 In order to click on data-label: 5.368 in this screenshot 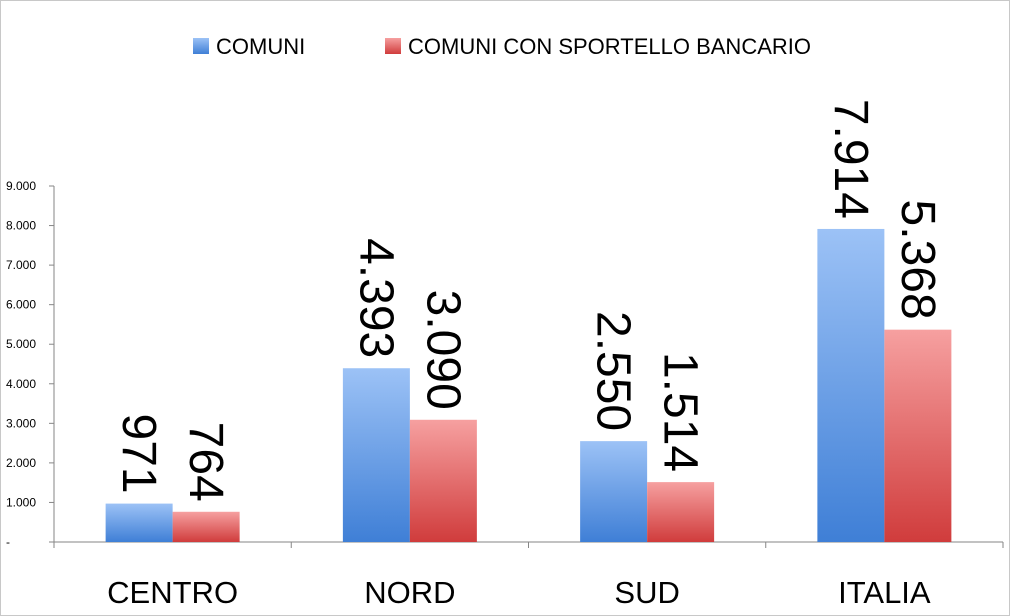, I will do `click(917, 260)`.